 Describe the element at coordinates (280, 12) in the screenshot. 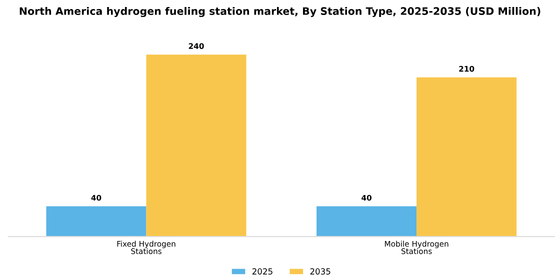

I see `chart-title: North America hydrogen fueling station market, By Station Type, 2025-2035 (USD Million)` at that location.